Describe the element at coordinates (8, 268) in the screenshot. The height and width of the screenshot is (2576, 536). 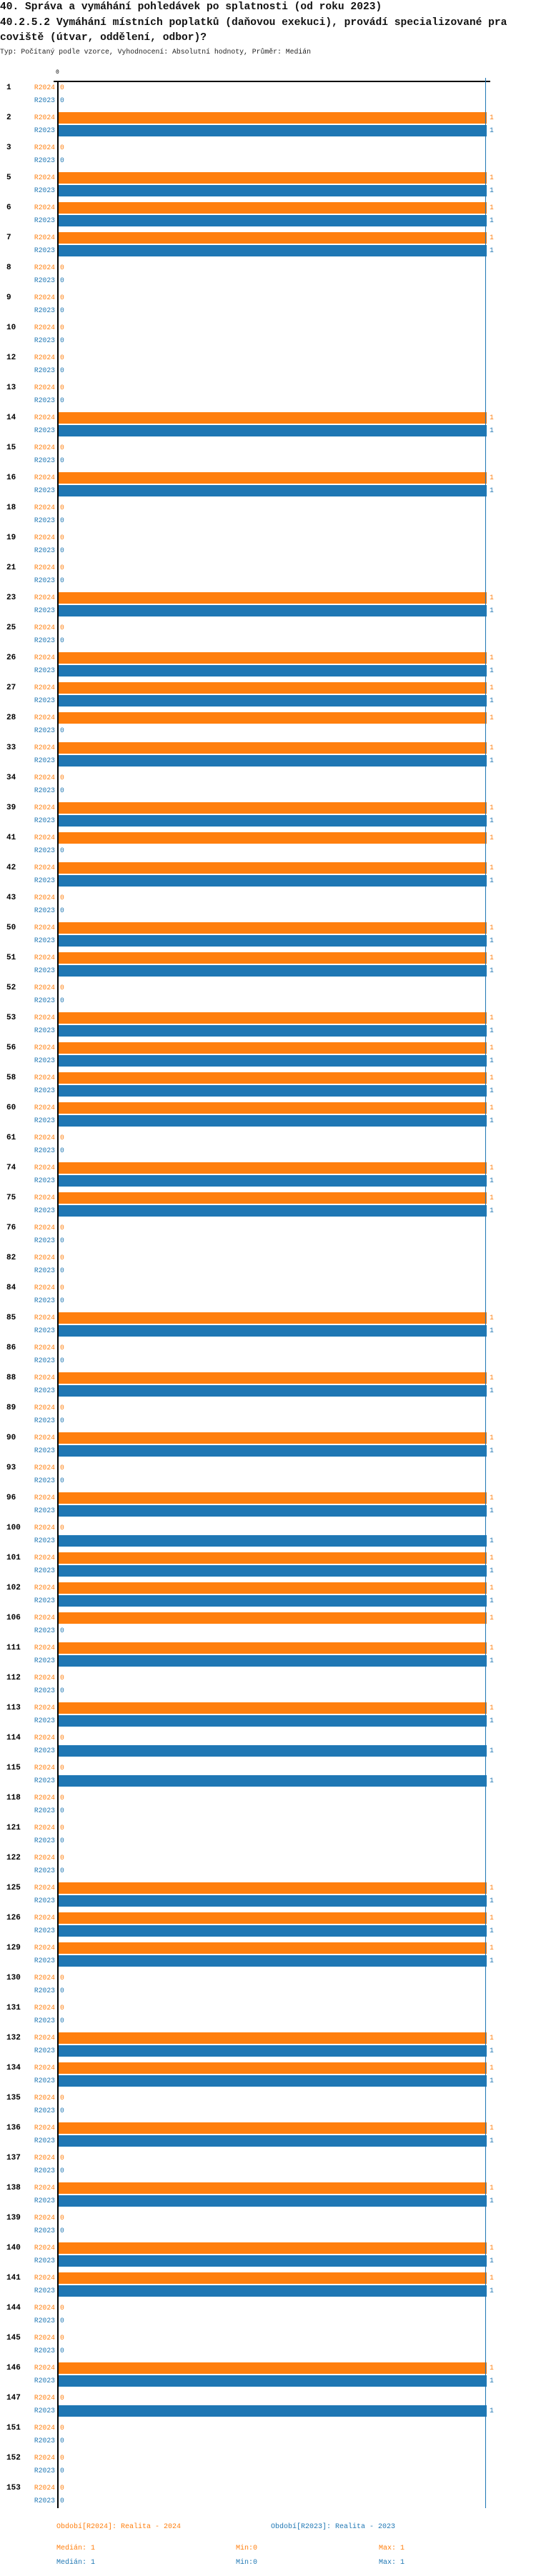
I see `category-label: 8` at that location.